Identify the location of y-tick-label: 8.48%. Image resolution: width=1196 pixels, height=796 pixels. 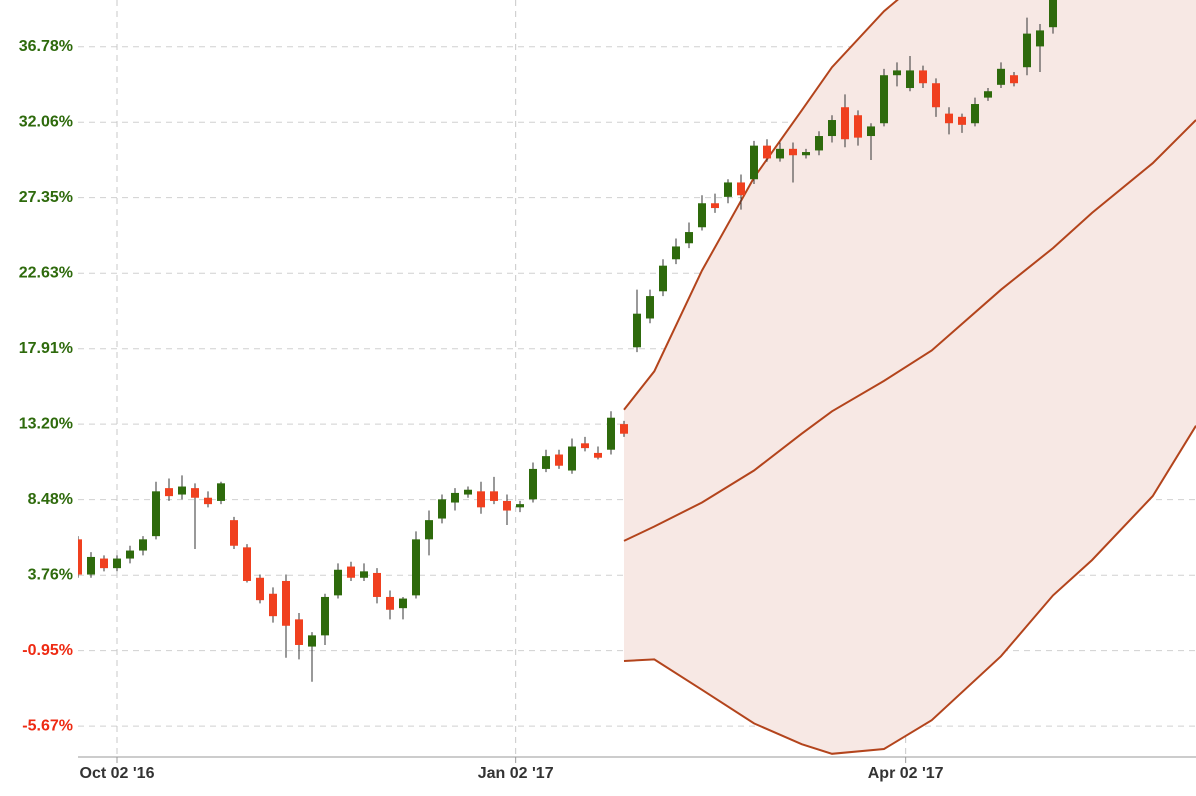
(50, 499).